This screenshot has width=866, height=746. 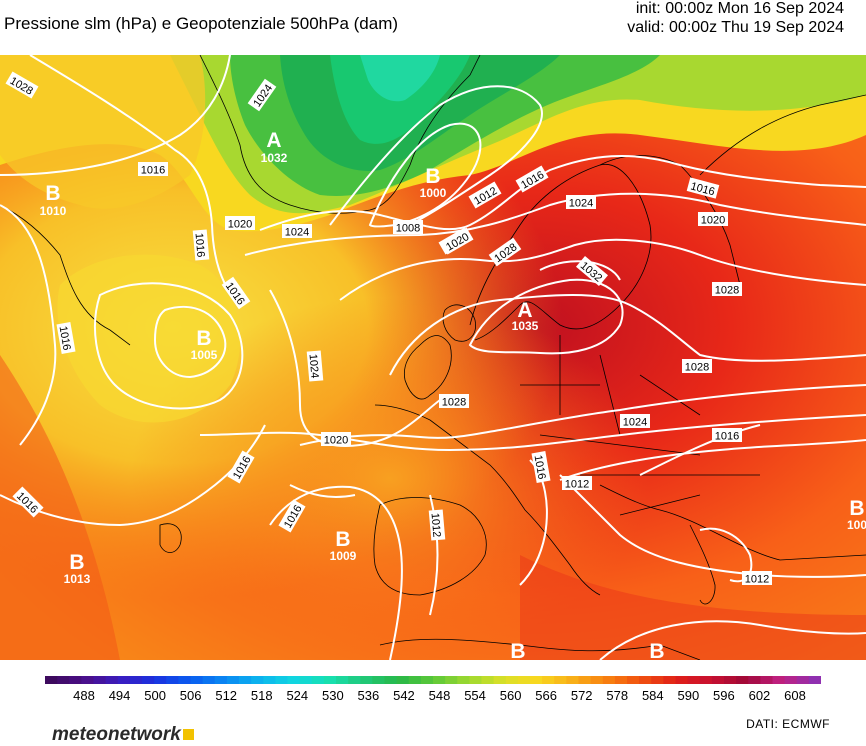 What do you see at coordinates (84, 695) in the screenshot?
I see `colorbar-tick-label: 488` at bounding box center [84, 695].